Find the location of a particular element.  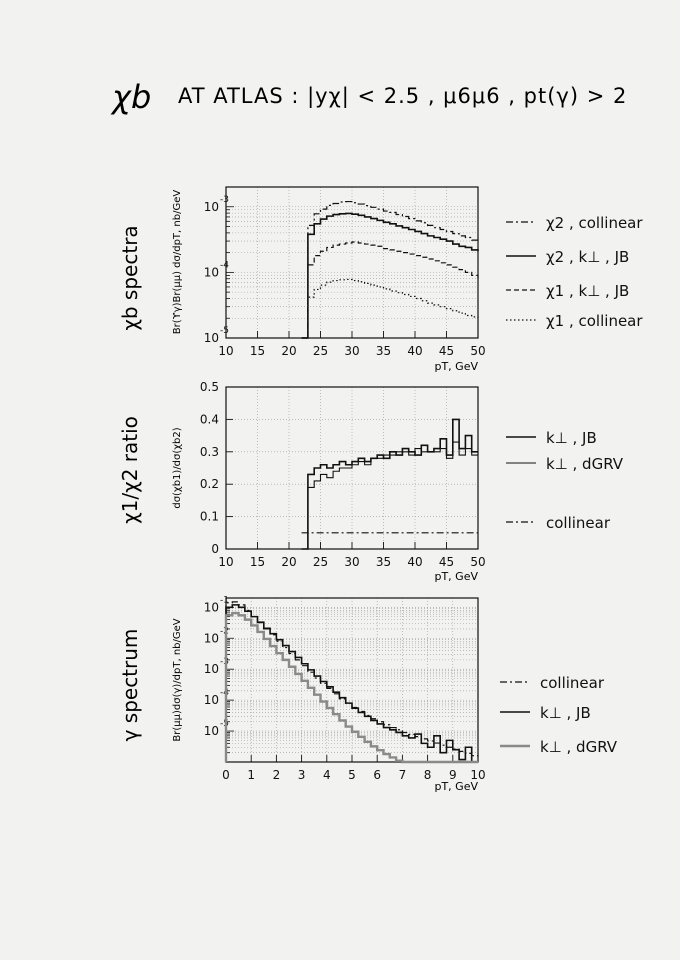

legend-label: χ1 , collinear is located at coordinates (594, 321).